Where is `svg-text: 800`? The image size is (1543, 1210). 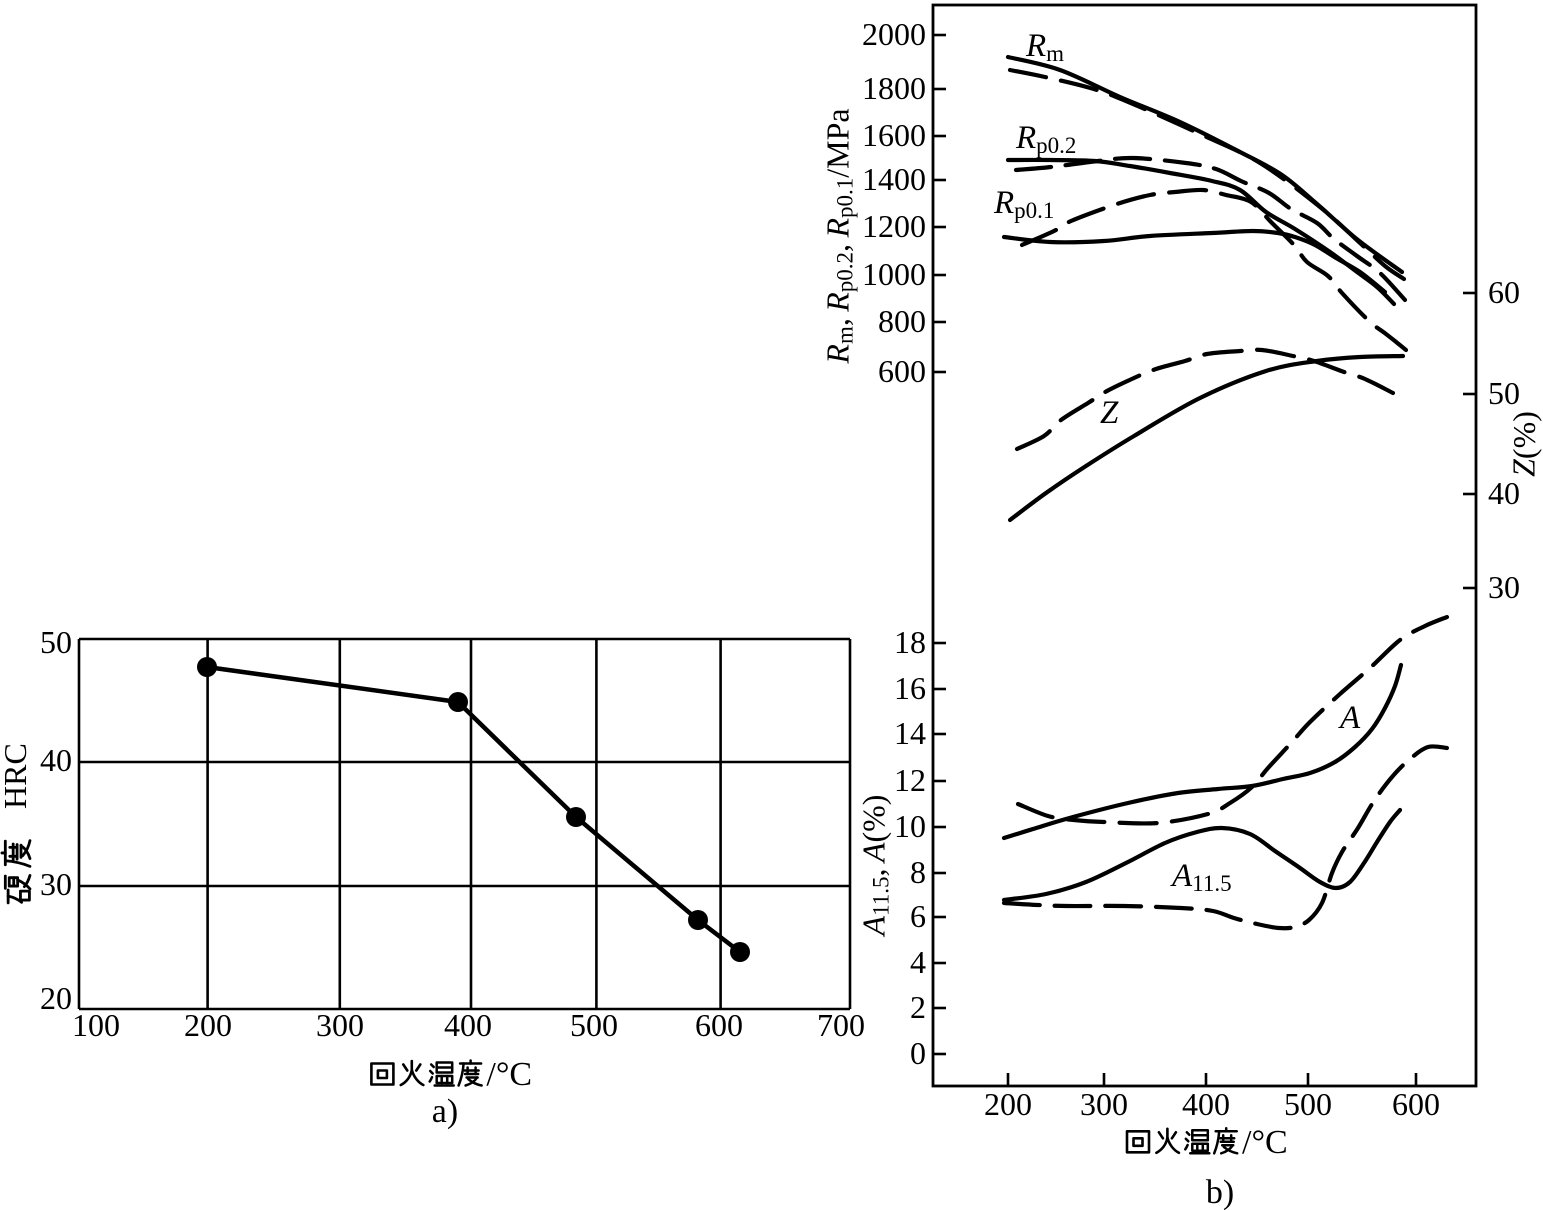 svg-text: 800 is located at coordinates (902, 321).